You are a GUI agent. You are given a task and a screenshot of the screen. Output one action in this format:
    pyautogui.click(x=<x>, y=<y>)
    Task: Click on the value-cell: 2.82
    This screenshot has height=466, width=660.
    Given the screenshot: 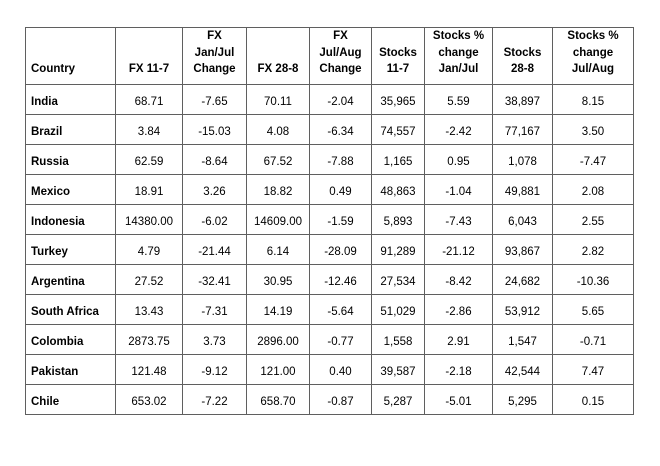 What is the action you would take?
    pyautogui.click(x=593, y=250)
    